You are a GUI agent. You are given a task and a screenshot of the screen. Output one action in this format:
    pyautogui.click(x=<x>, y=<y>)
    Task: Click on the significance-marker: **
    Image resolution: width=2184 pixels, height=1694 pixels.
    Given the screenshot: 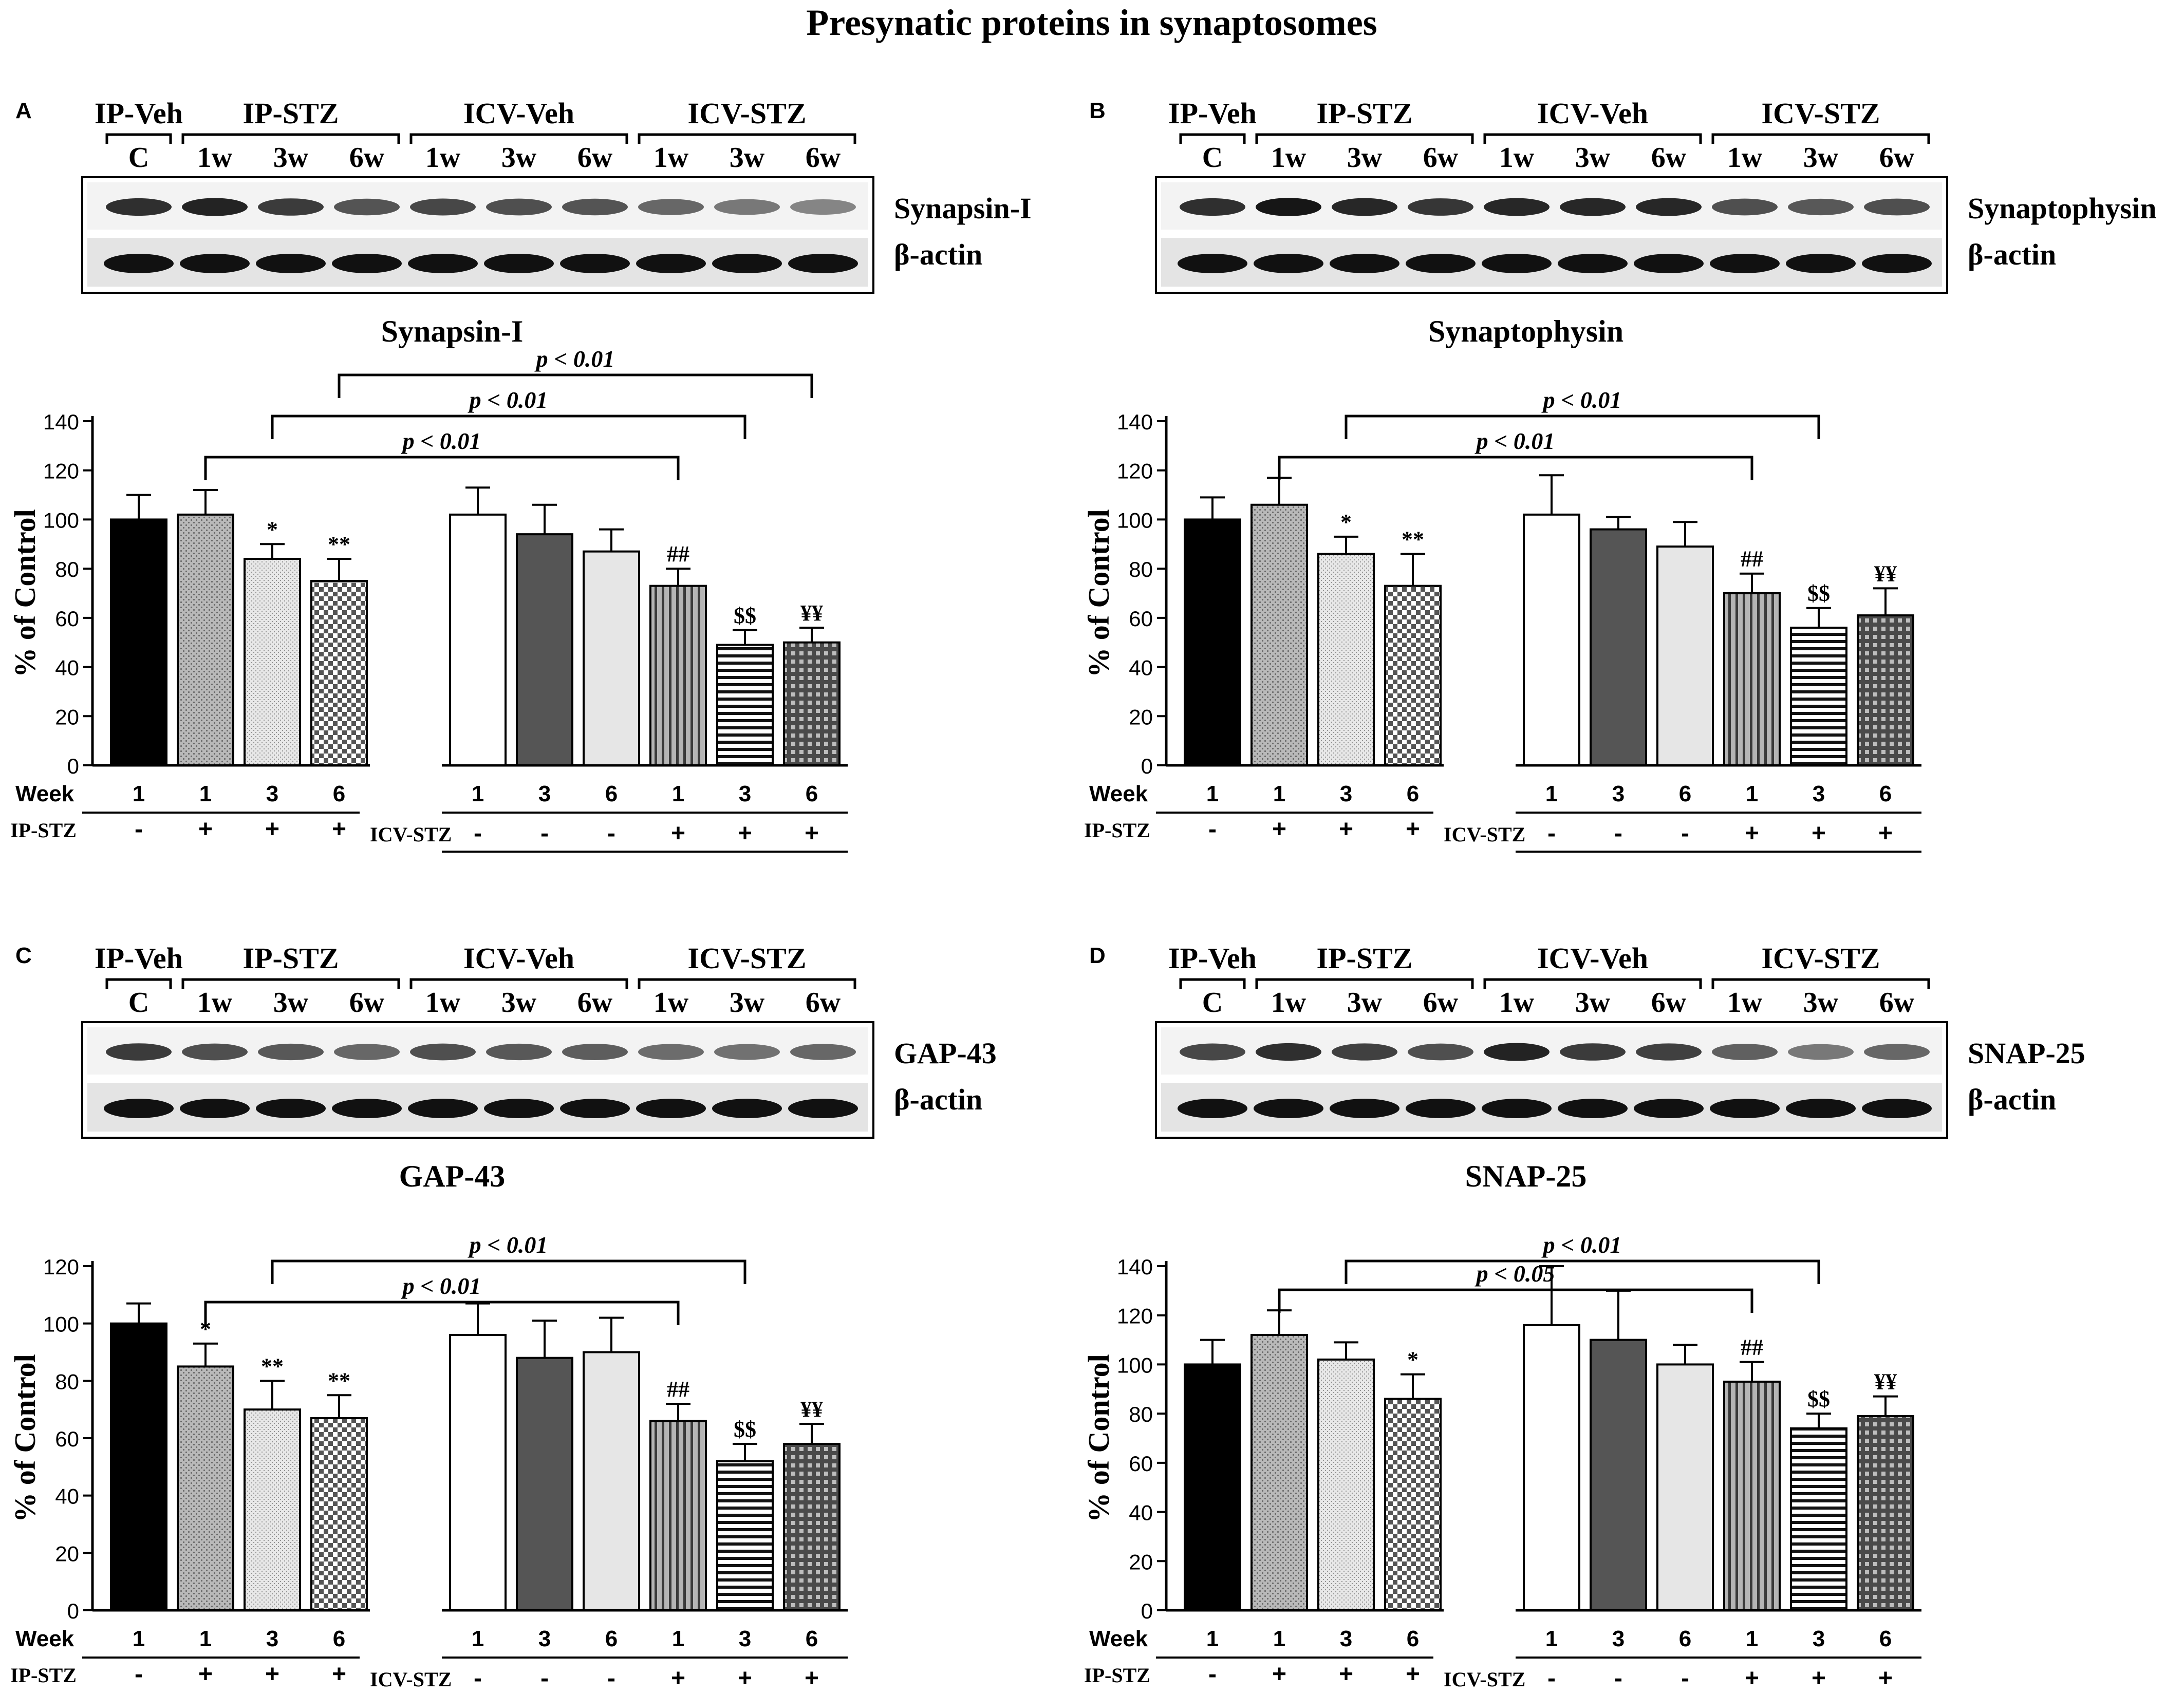 What is the action you would take?
    pyautogui.click(x=1413, y=539)
    